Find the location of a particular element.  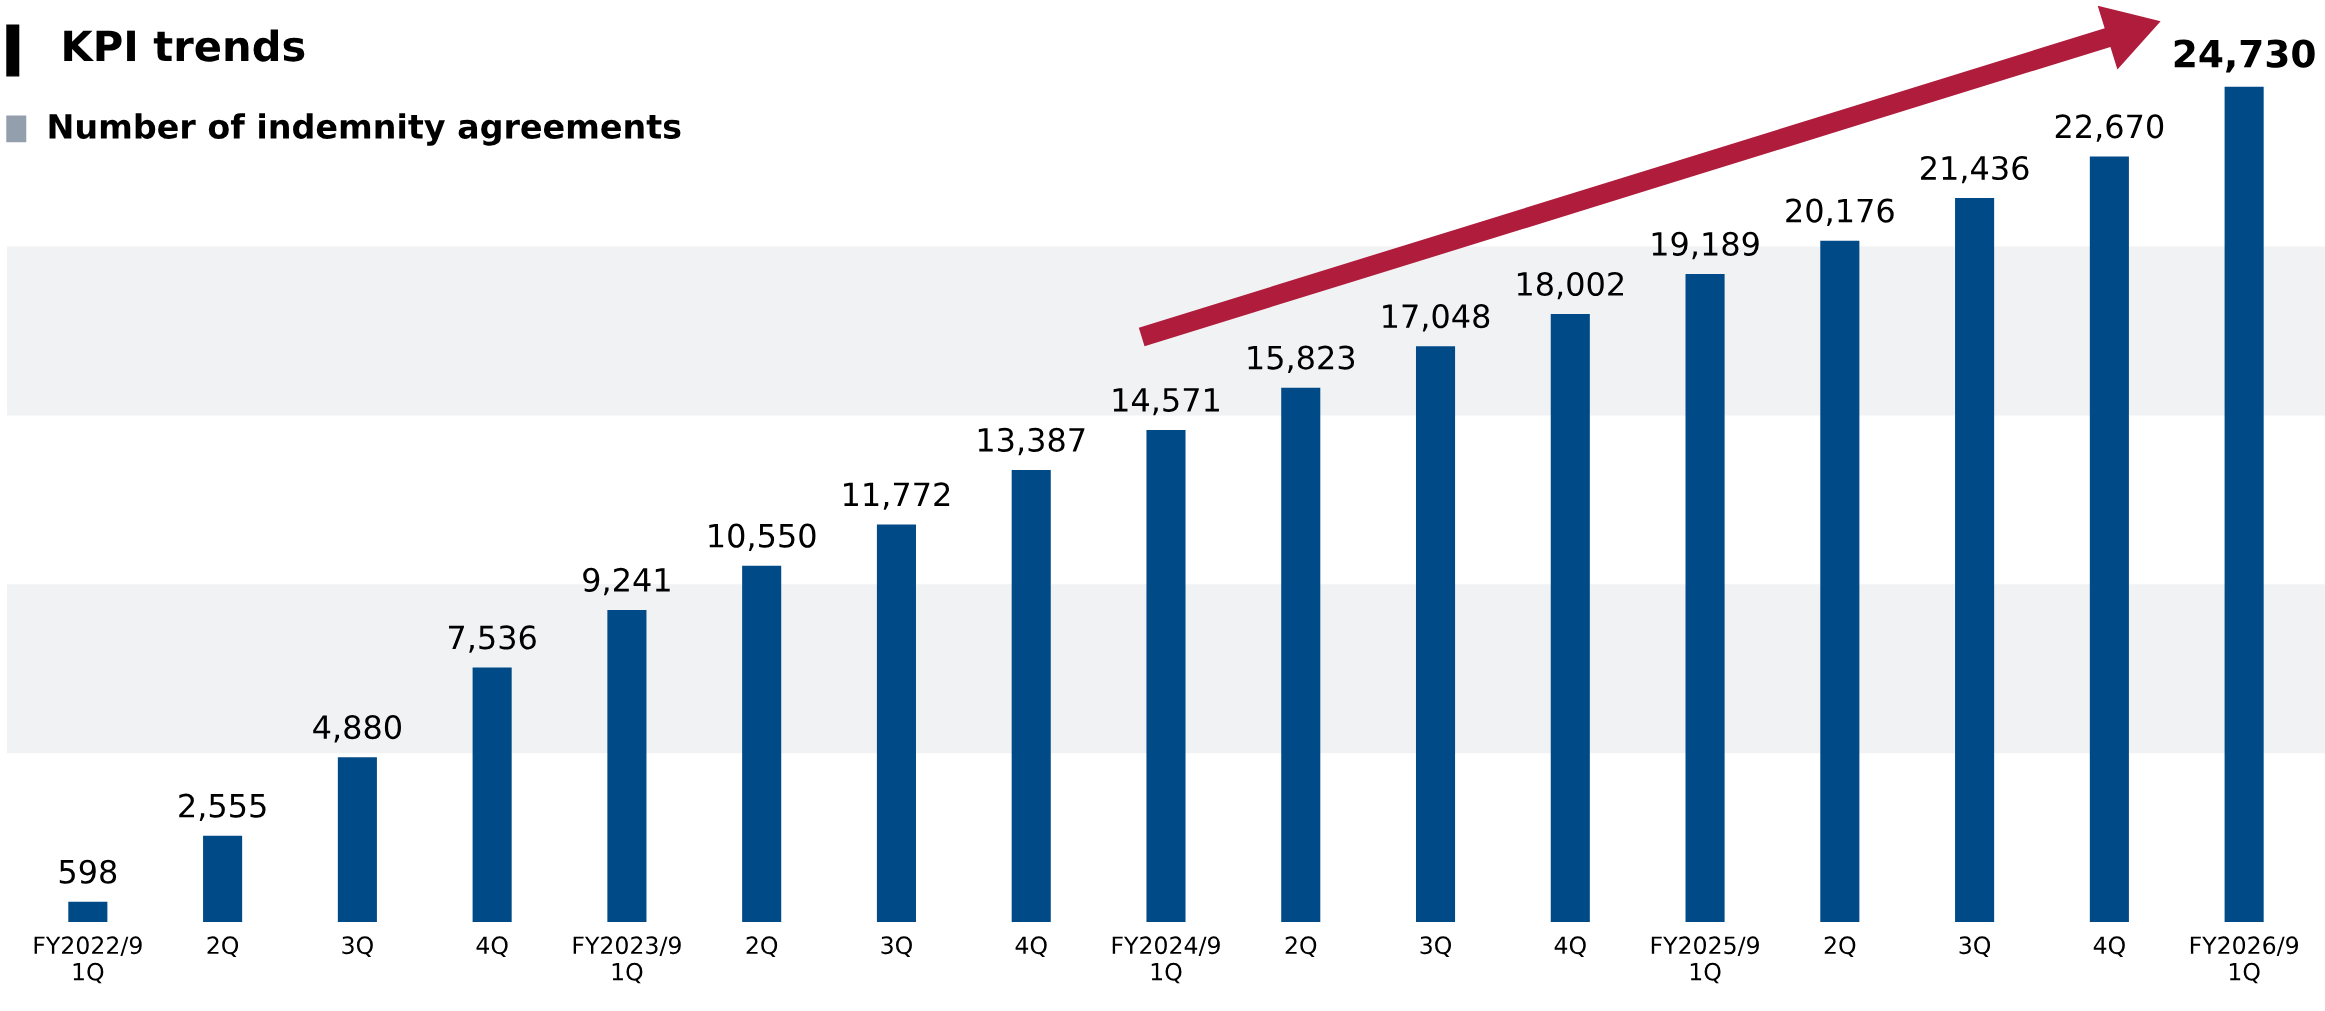

data-label: 2,555 is located at coordinates (222, 807).